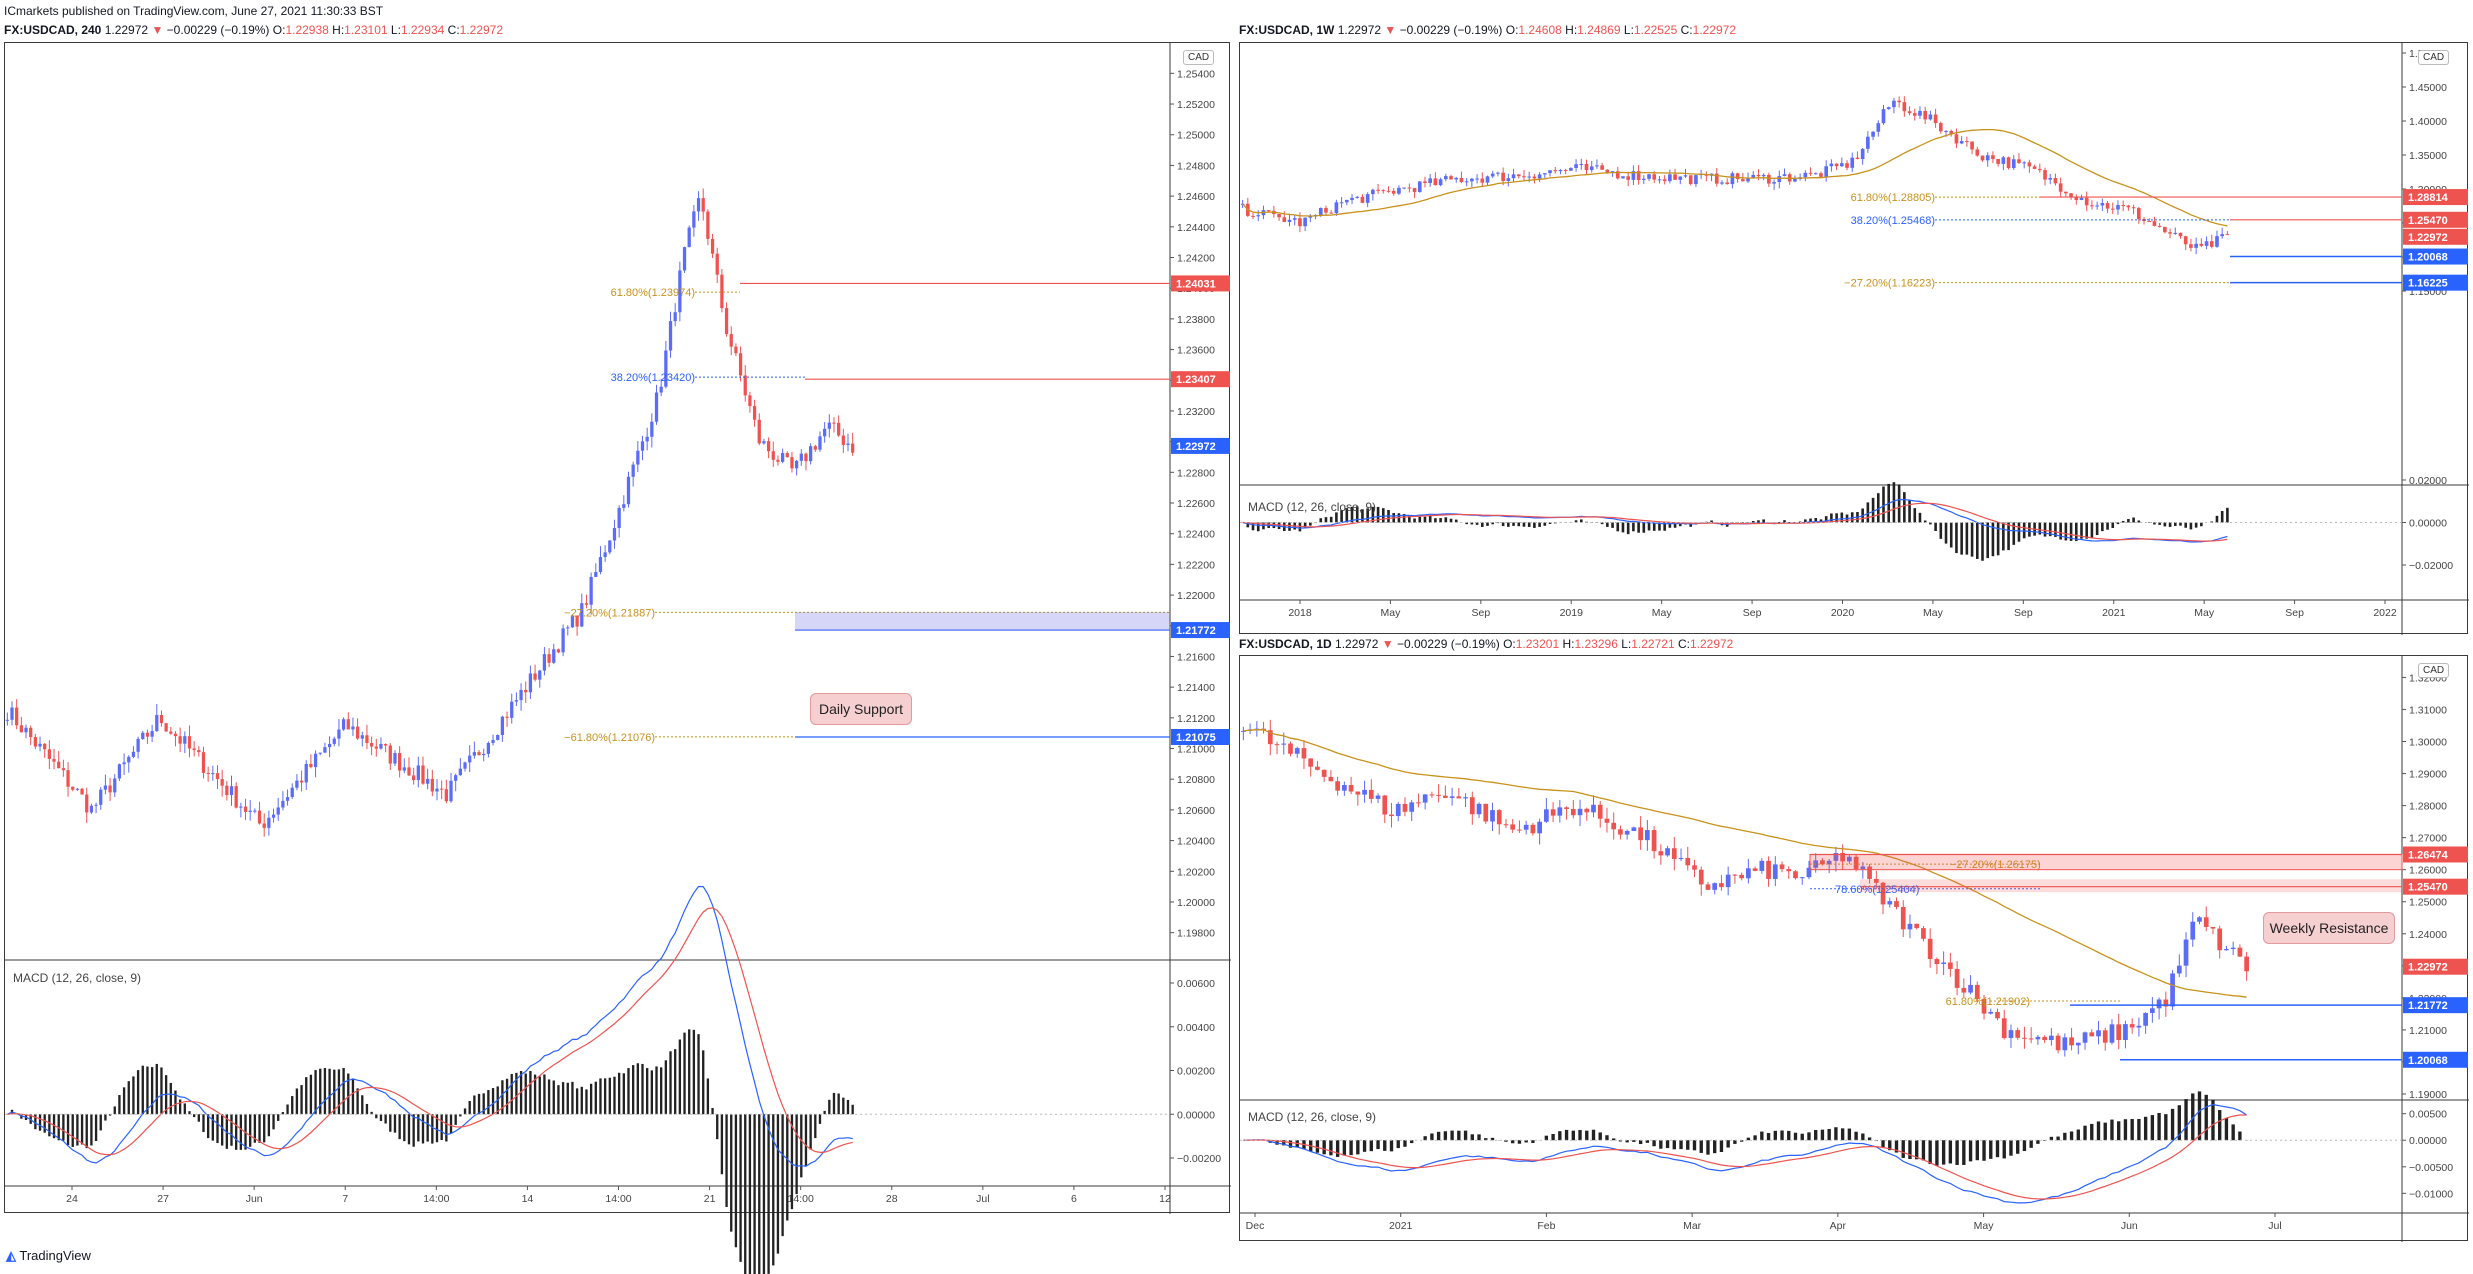  Describe the element at coordinates (2428, 1141) in the screenshot. I see `d1-macd-tick-label: 0.00000` at that location.